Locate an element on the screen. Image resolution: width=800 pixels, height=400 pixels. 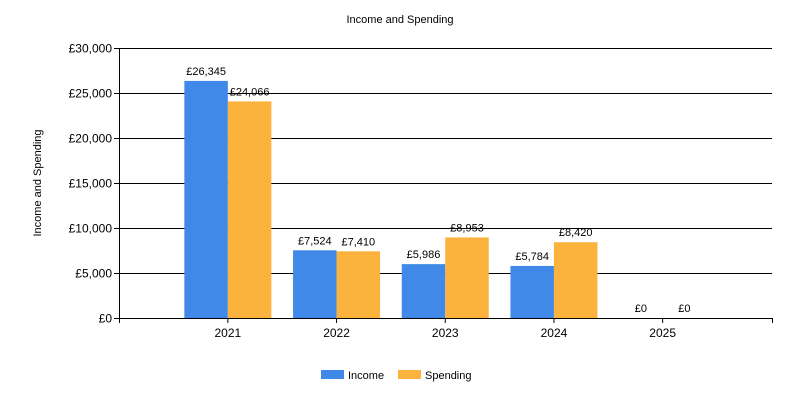
data-label: £8,953 is located at coordinates (467, 228).